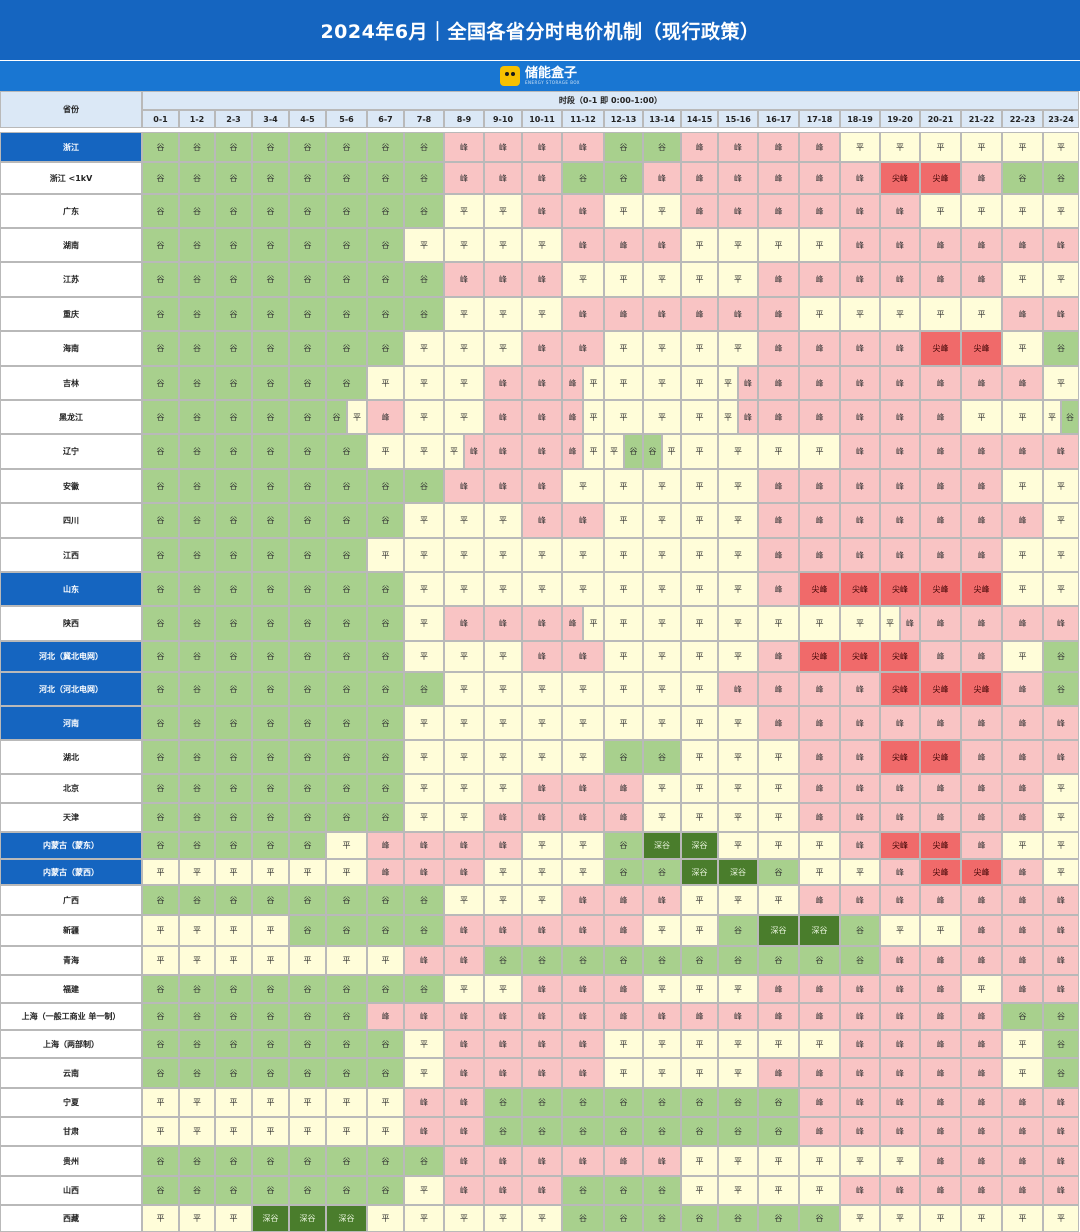 The height and width of the screenshot is (1232, 1080). Describe the element at coordinates (71, 451) in the screenshot. I see `province-name: 辽宁` at that location.